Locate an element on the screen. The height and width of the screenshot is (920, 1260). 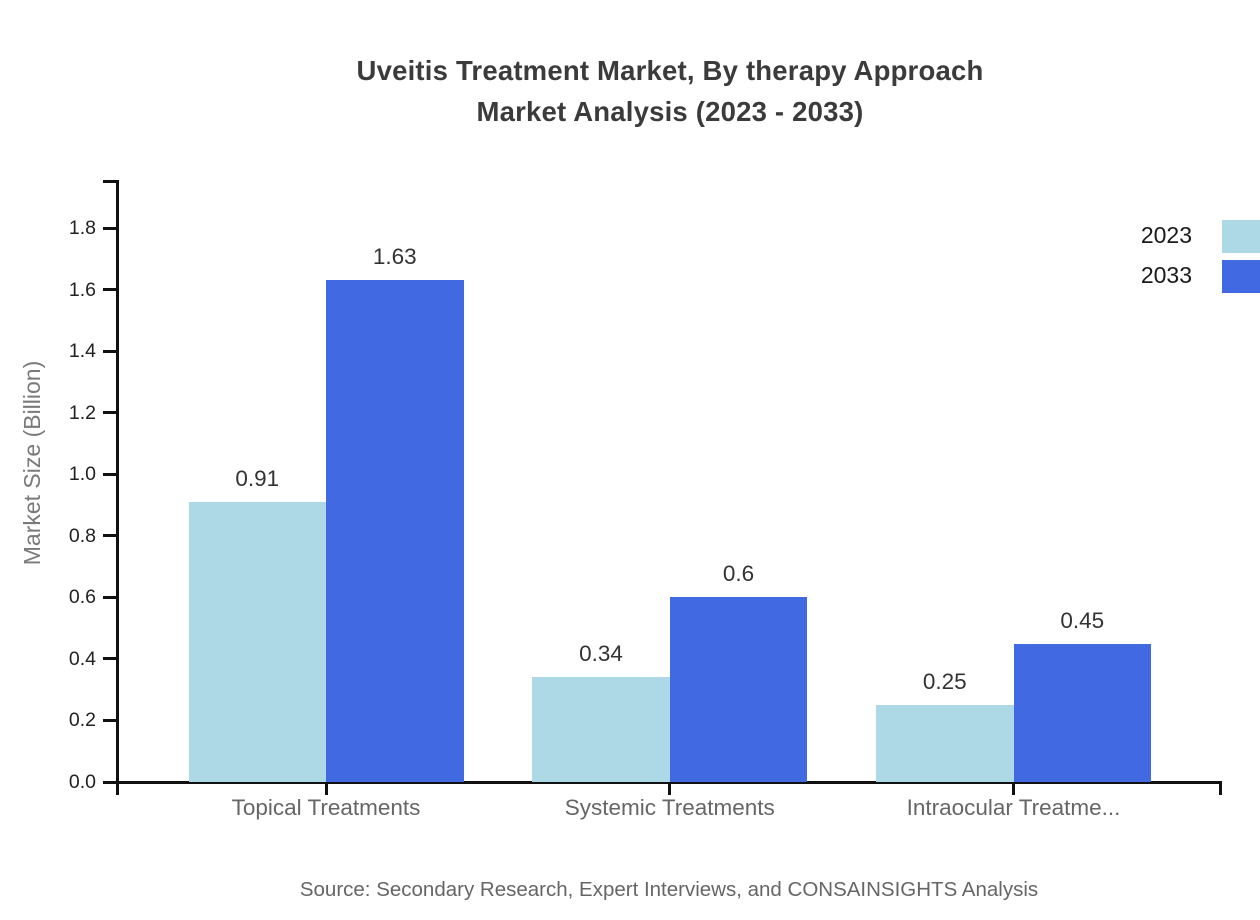
y-axis-line is located at coordinates (117, 487).